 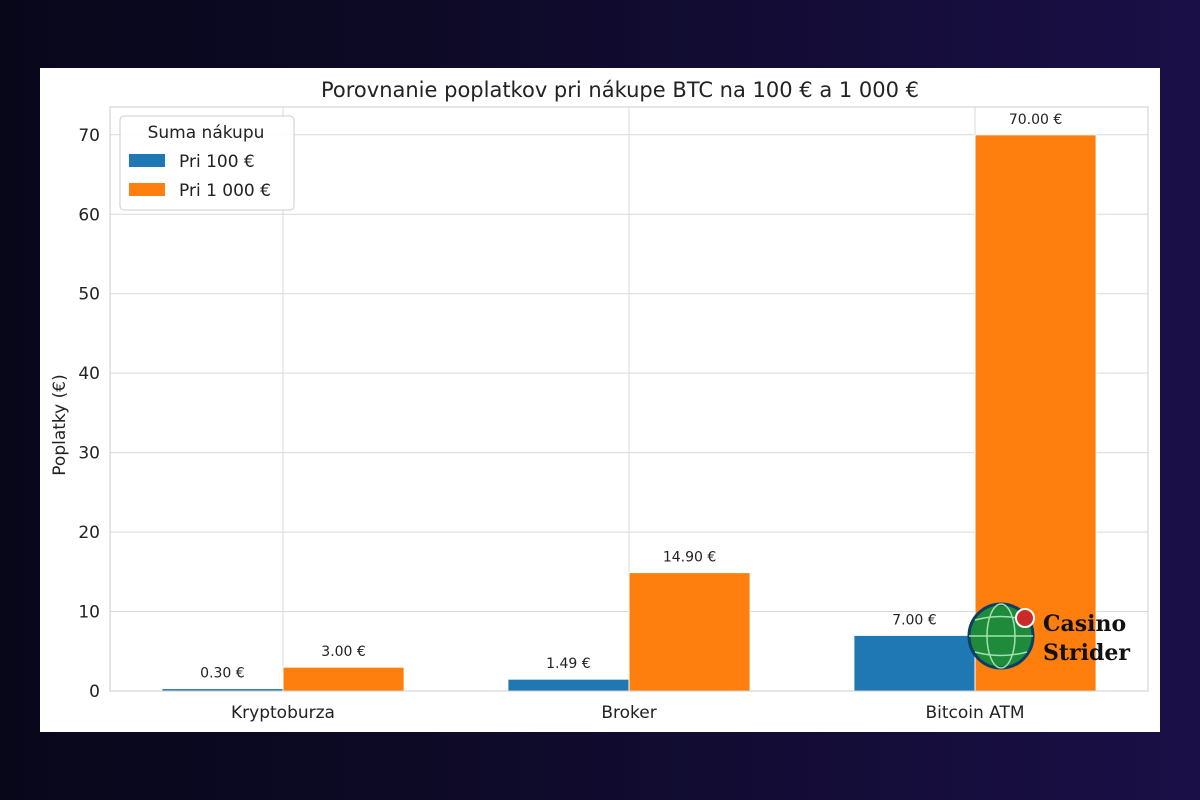 What do you see at coordinates (225, 191) in the screenshot?
I see `legend-label-pri-1000: Pri 1 000 €` at bounding box center [225, 191].